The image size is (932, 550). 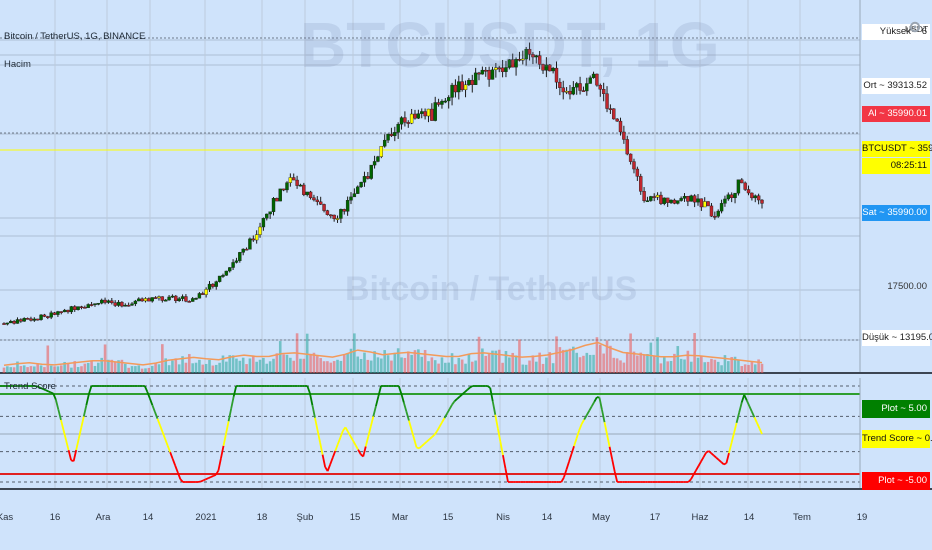 I want to click on time-axis-label: 16, so click(x=55, y=517).